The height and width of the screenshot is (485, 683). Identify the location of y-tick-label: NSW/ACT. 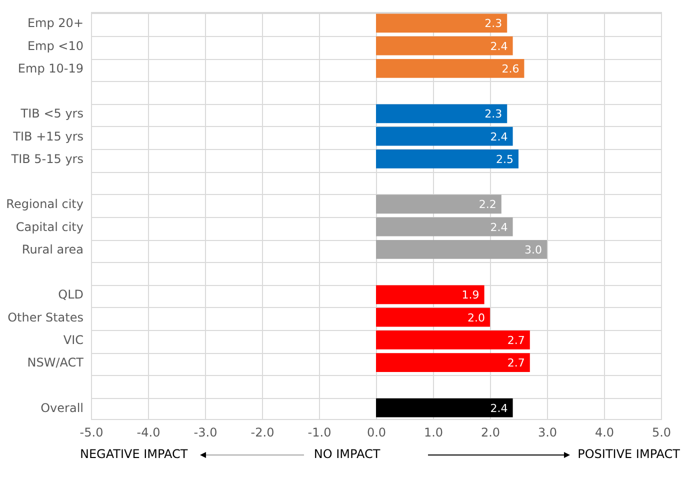
(55, 363).